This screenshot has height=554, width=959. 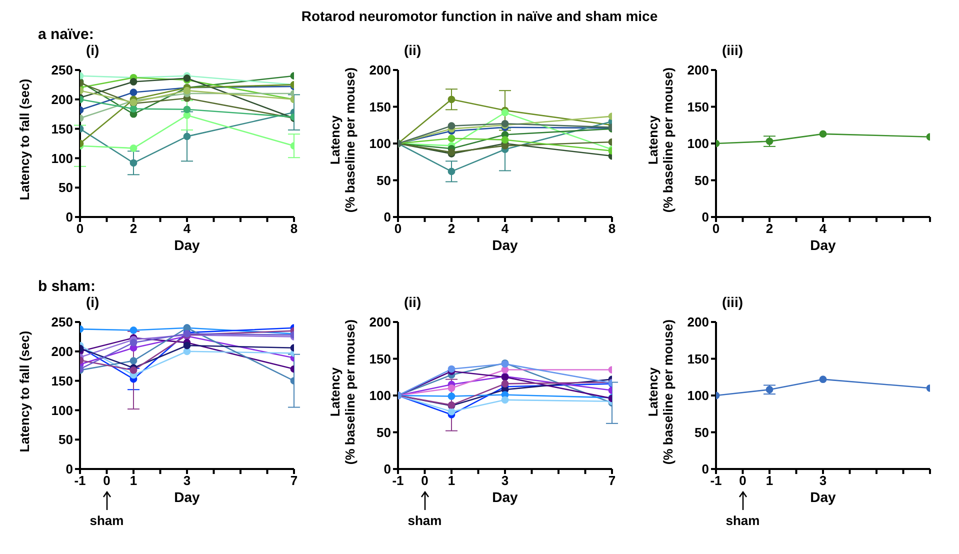 I want to click on text: a naïve:, so click(x=66, y=34).